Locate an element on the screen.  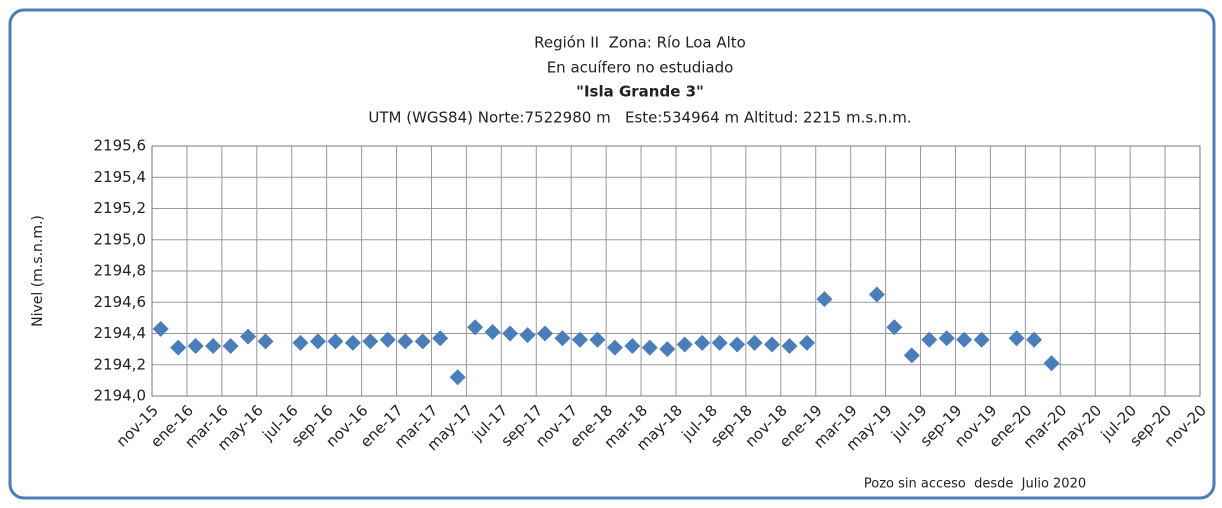
y-axis-label: Nivel (m.s.n.m.) is located at coordinates (38, 271).